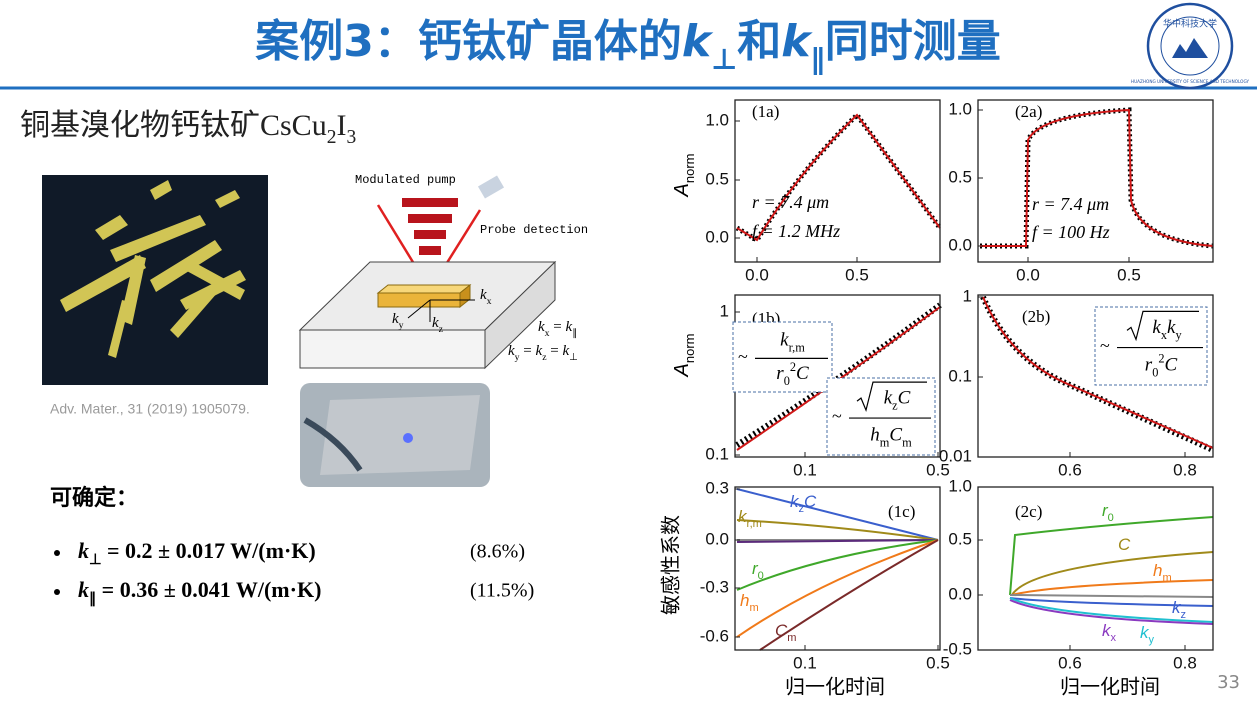 This screenshot has width=1257, height=711. What do you see at coordinates (1147, 634) in the screenshot?
I see `curve-label: ky` at bounding box center [1147, 634].